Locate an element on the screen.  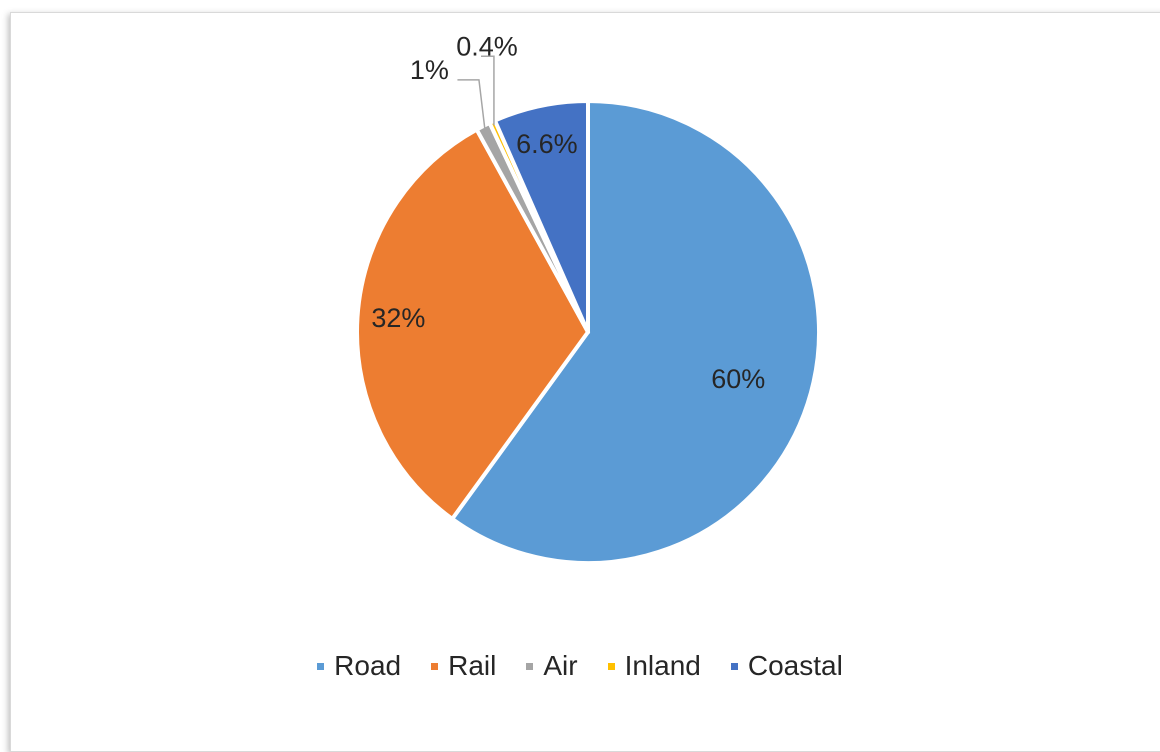
legend-swatch-road is located at coordinates (321, 666).